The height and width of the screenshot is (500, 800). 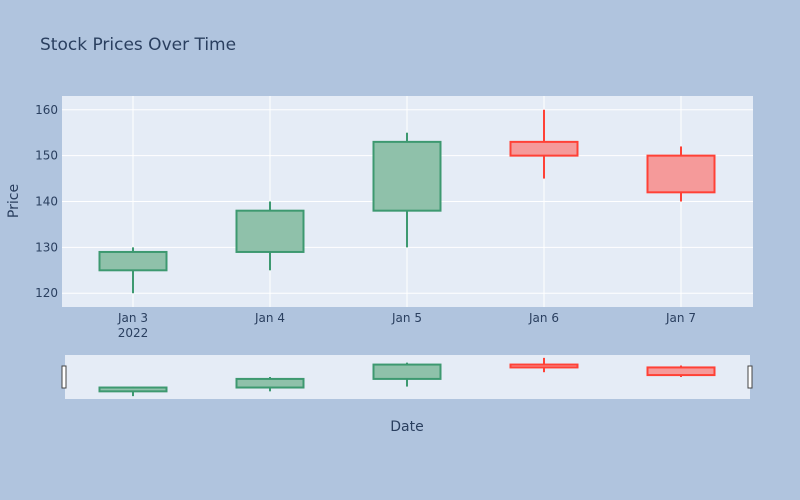 I want to click on x-tick-label: Jan 3, so click(x=132, y=318).